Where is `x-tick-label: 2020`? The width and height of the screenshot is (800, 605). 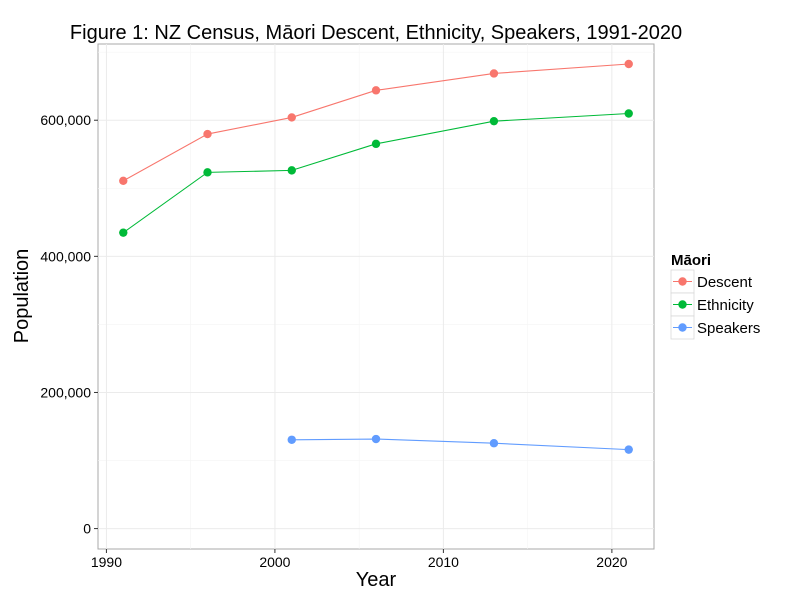
x-tick-label: 2020 is located at coordinates (611, 562).